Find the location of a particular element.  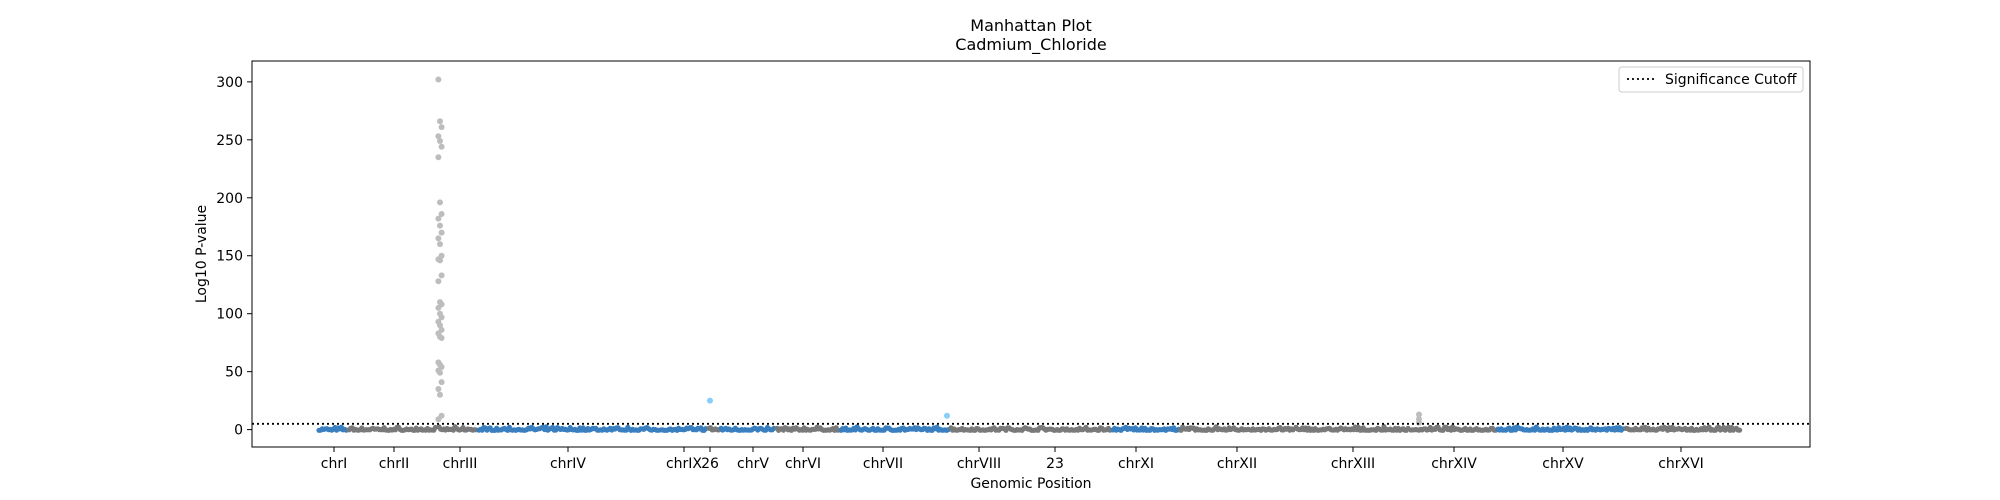

y-tick-label: 50 is located at coordinates (234, 373).